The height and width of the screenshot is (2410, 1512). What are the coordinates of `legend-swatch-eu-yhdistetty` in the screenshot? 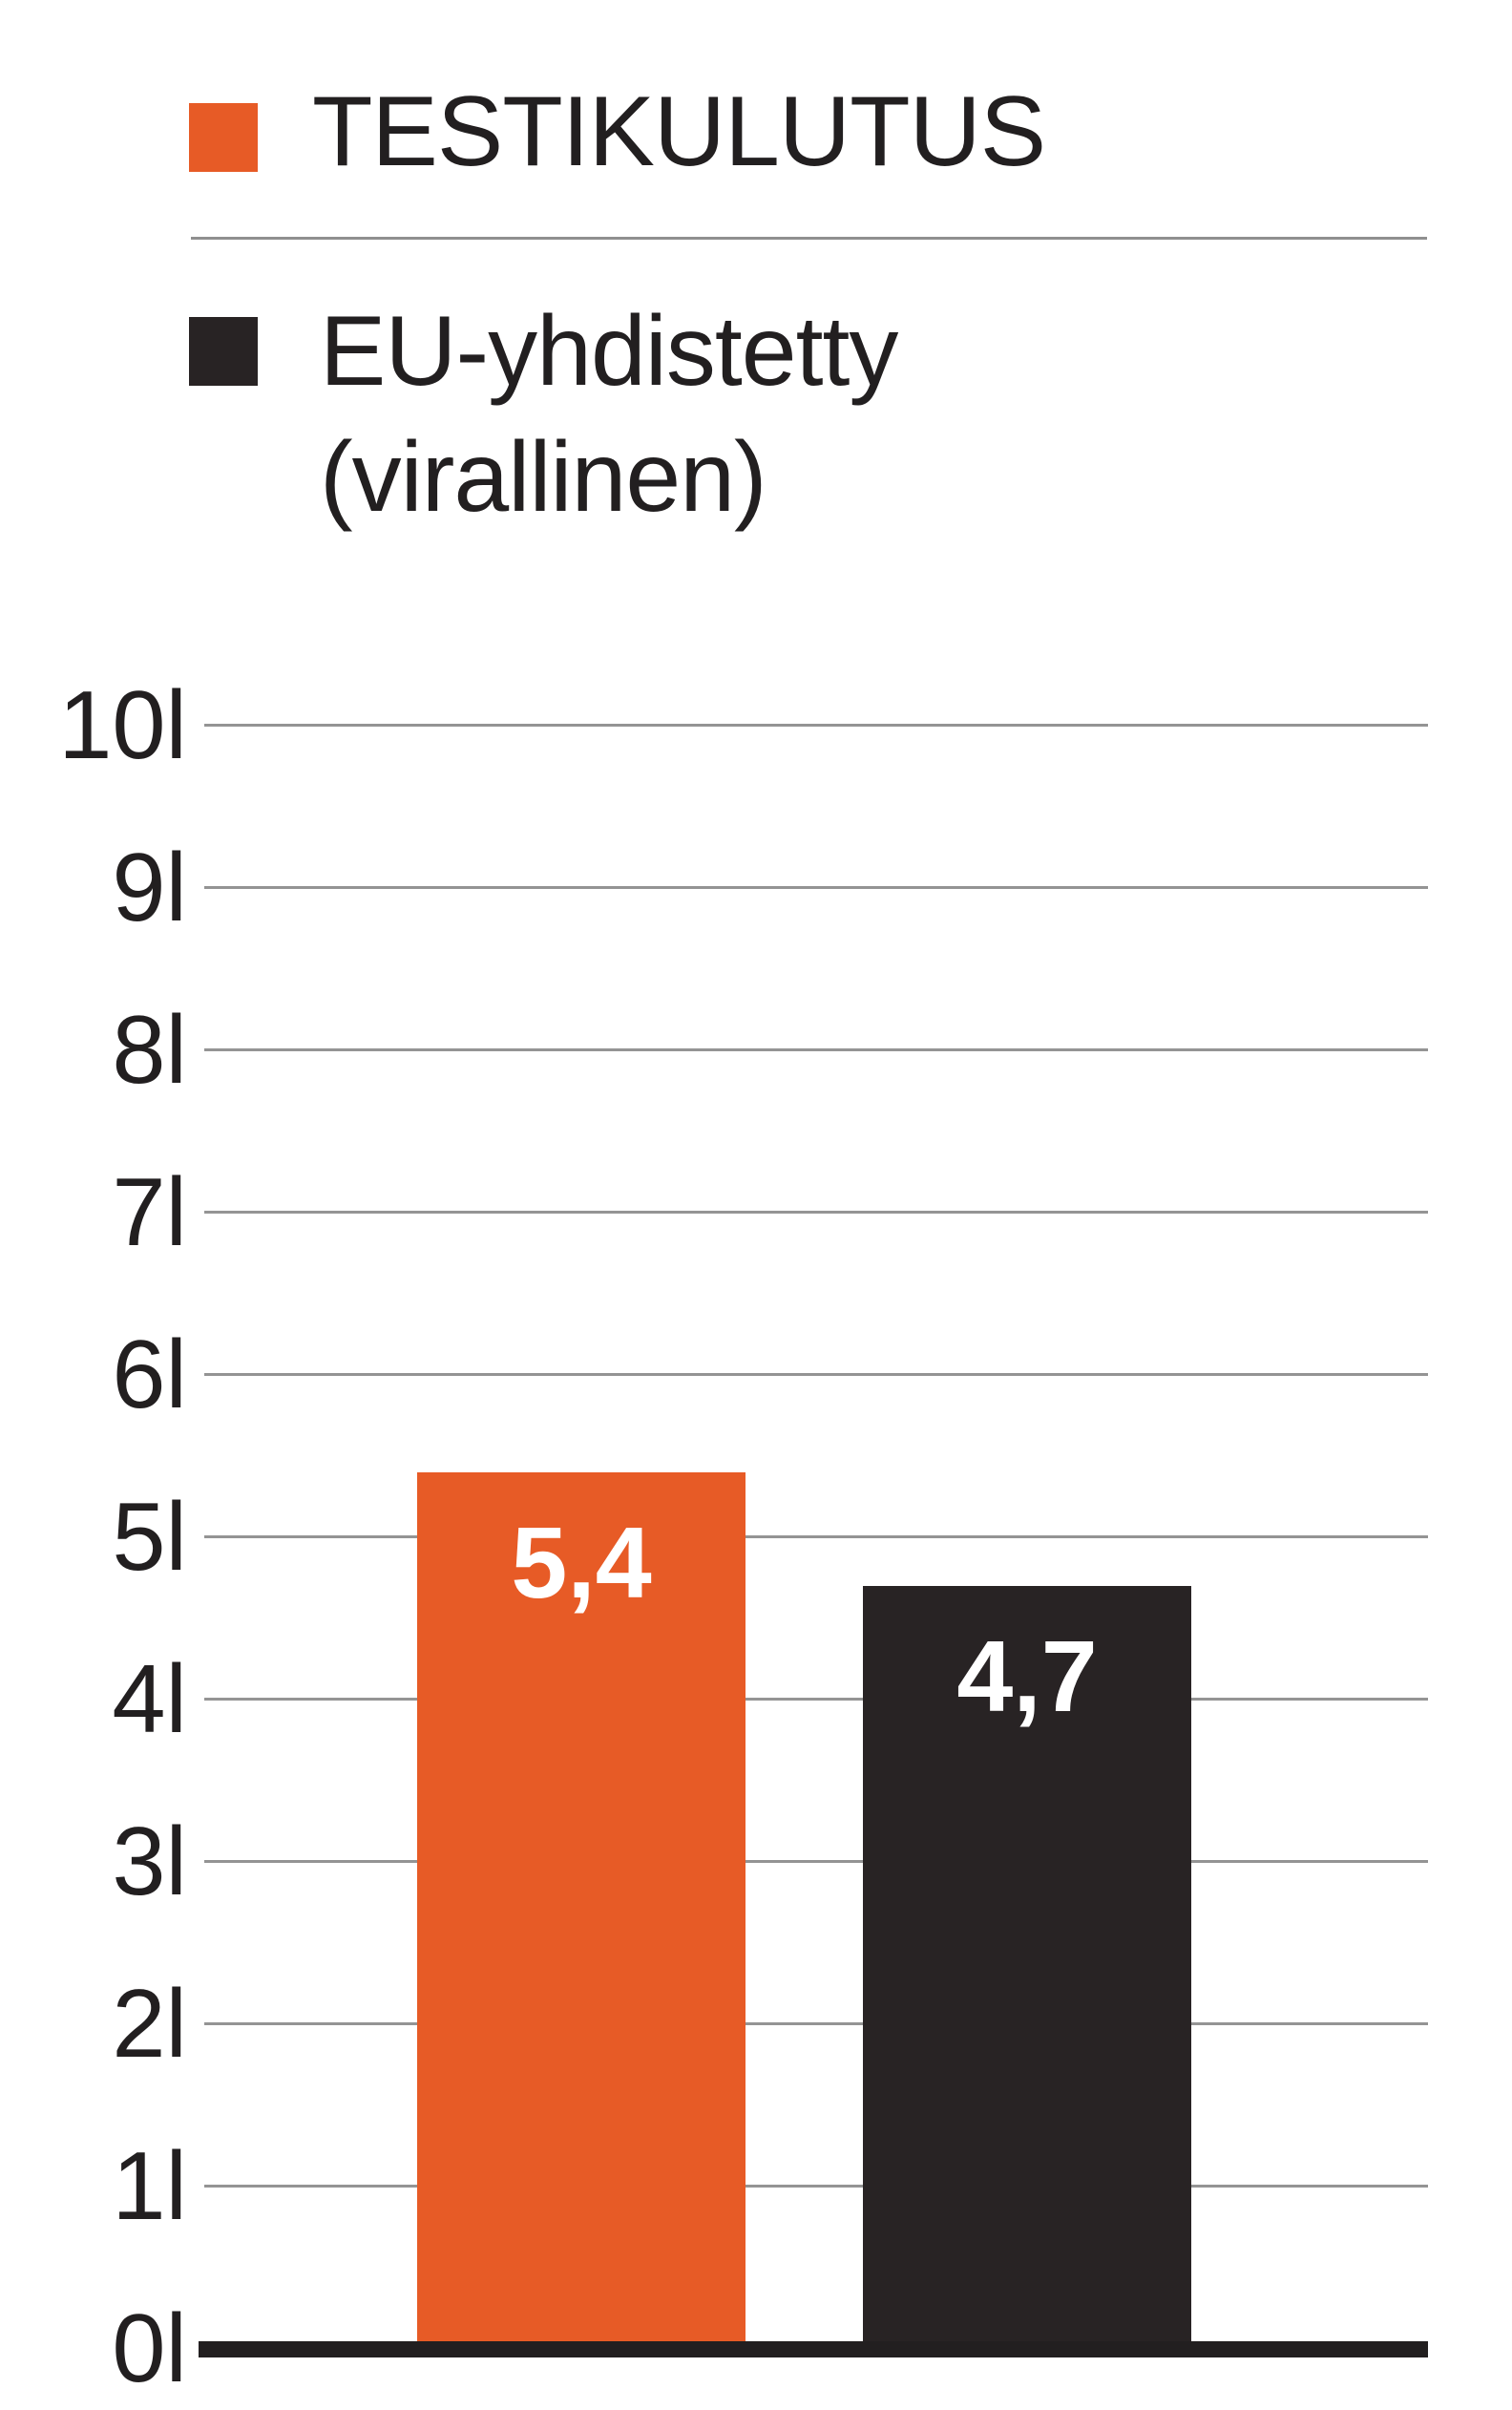 It's located at (224, 351).